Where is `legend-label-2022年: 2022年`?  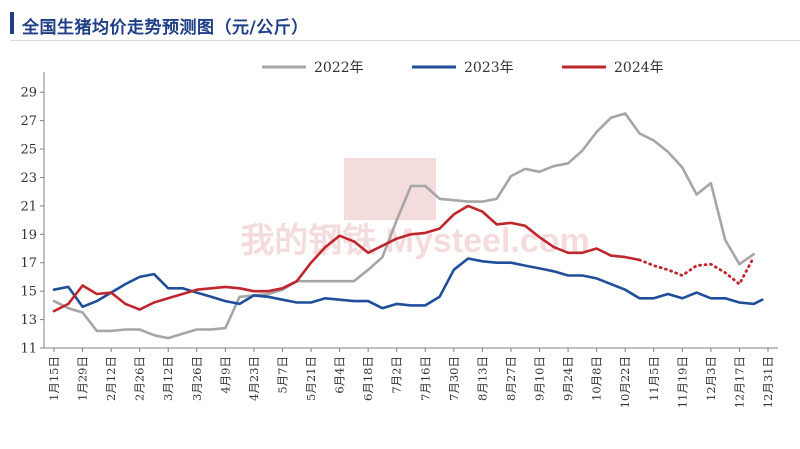 legend-label-2022年: 2022年 is located at coordinates (339, 68).